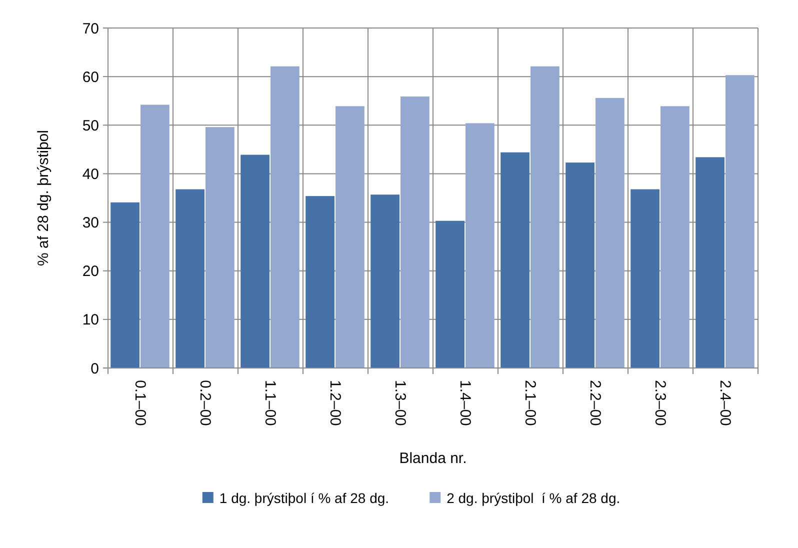 The image size is (798, 548). I want to click on x-tick-label: 0.2–00, so click(205, 403).